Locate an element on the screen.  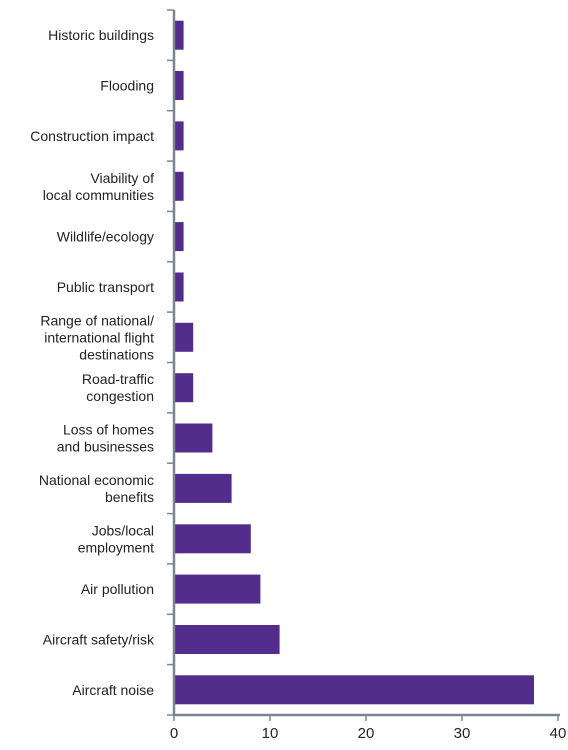
x-tick-label: 10 is located at coordinates (270, 733).